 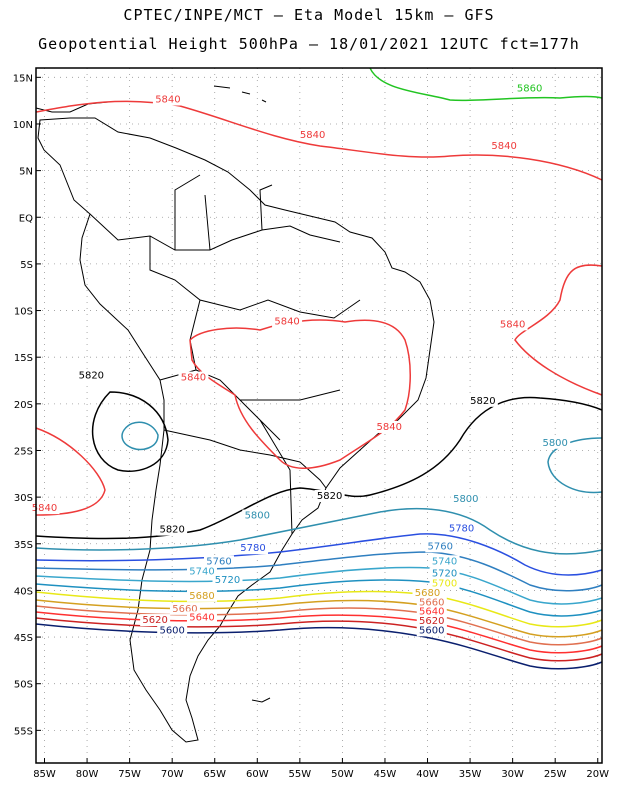 I want to click on contour-label: 5680, so click(x=427, y=593).